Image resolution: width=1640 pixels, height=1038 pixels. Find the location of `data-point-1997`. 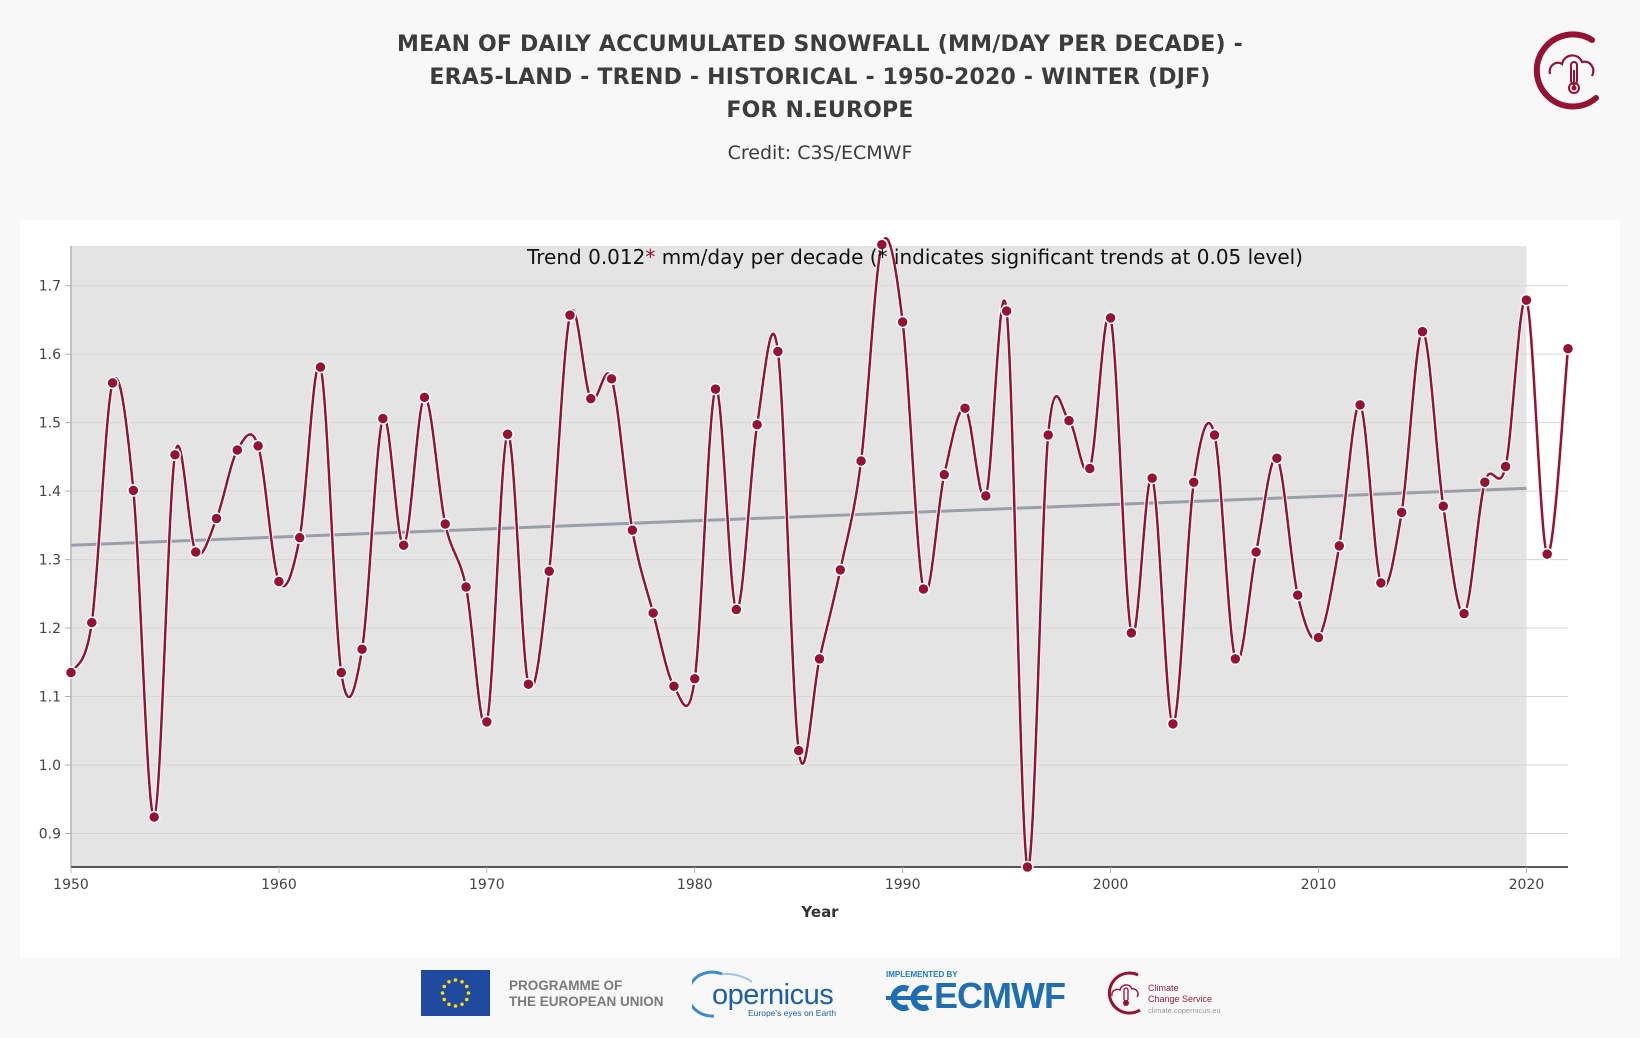

data-point-1997 is located at coordinates (1048, 435).